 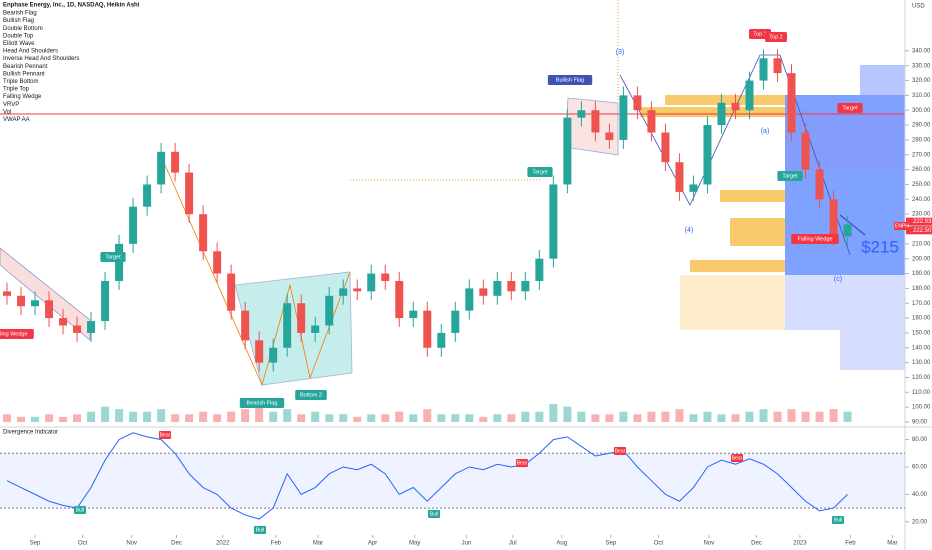 What do you see at coordinates (814, 239) in the screenshot?
I see `annotation: Falling Wedge` at bounding box center [814, 239].